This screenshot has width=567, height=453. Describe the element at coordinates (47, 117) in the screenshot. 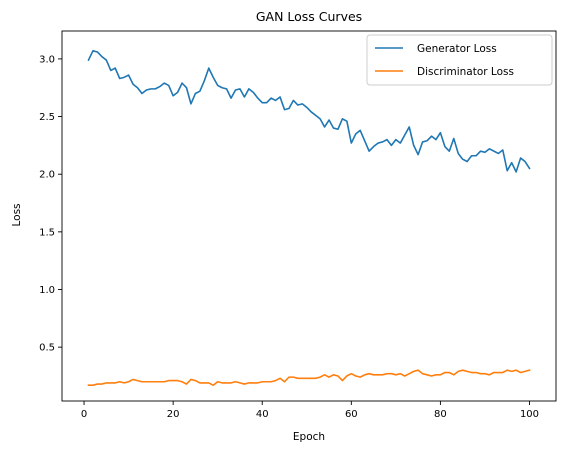

I see `y-tick-label: 2.5` at that location.